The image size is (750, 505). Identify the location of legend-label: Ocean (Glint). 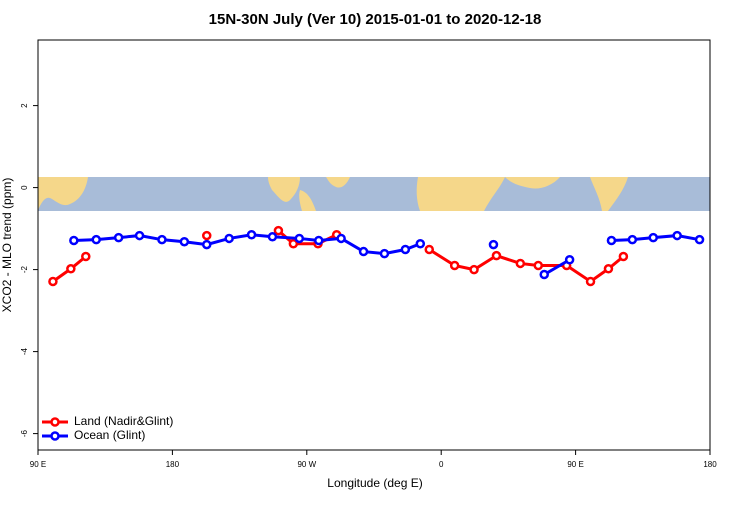
(109, 435).